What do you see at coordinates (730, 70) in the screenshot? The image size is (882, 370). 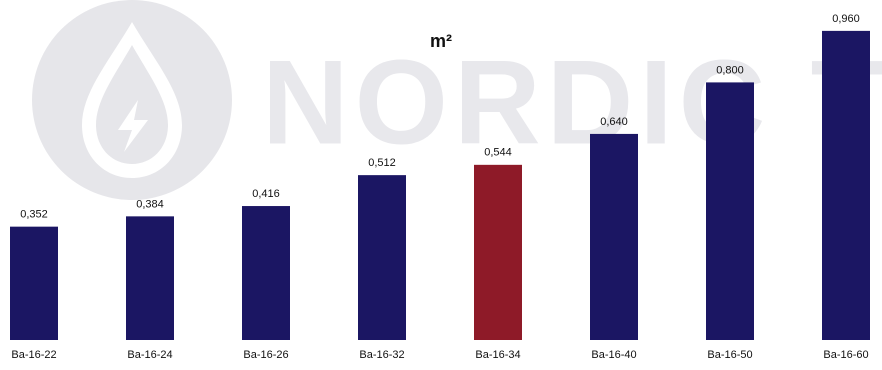 I see `value-label: 0,800` at bounding box center [730, 70].